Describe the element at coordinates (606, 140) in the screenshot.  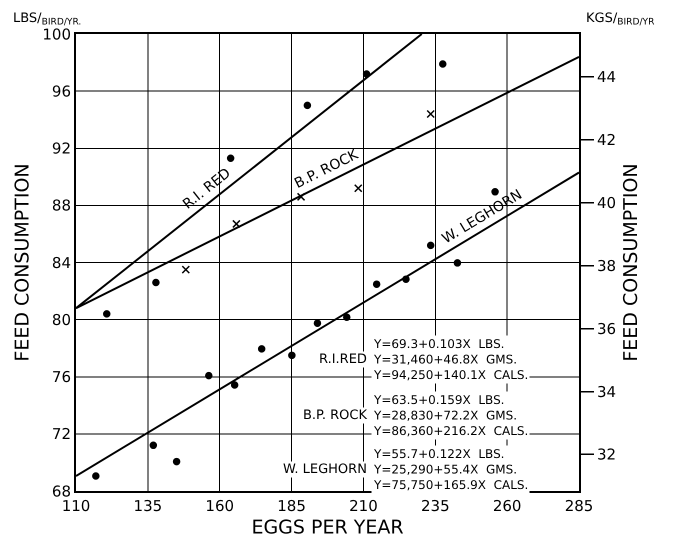
I see `y2-tick-label: 42` at that location.